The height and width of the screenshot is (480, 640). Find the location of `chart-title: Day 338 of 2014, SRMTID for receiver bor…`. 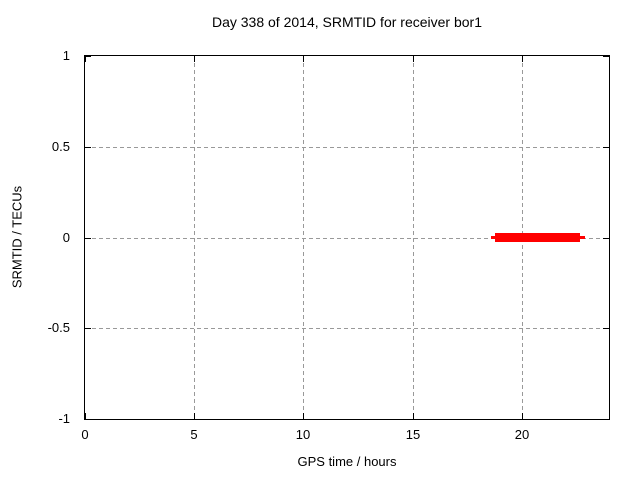

chart-title: Day 338 of 2014, SRMTID for receiver bor… is located at coordinates (346, 22).